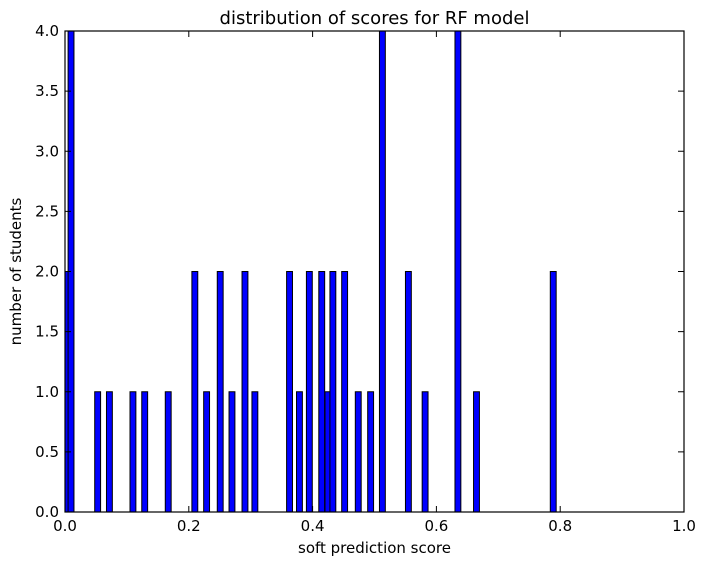  Describe the element at coordinates (375, 18) in the screenshot. I see `chart-title: distribution of scores for RF model` at that location.